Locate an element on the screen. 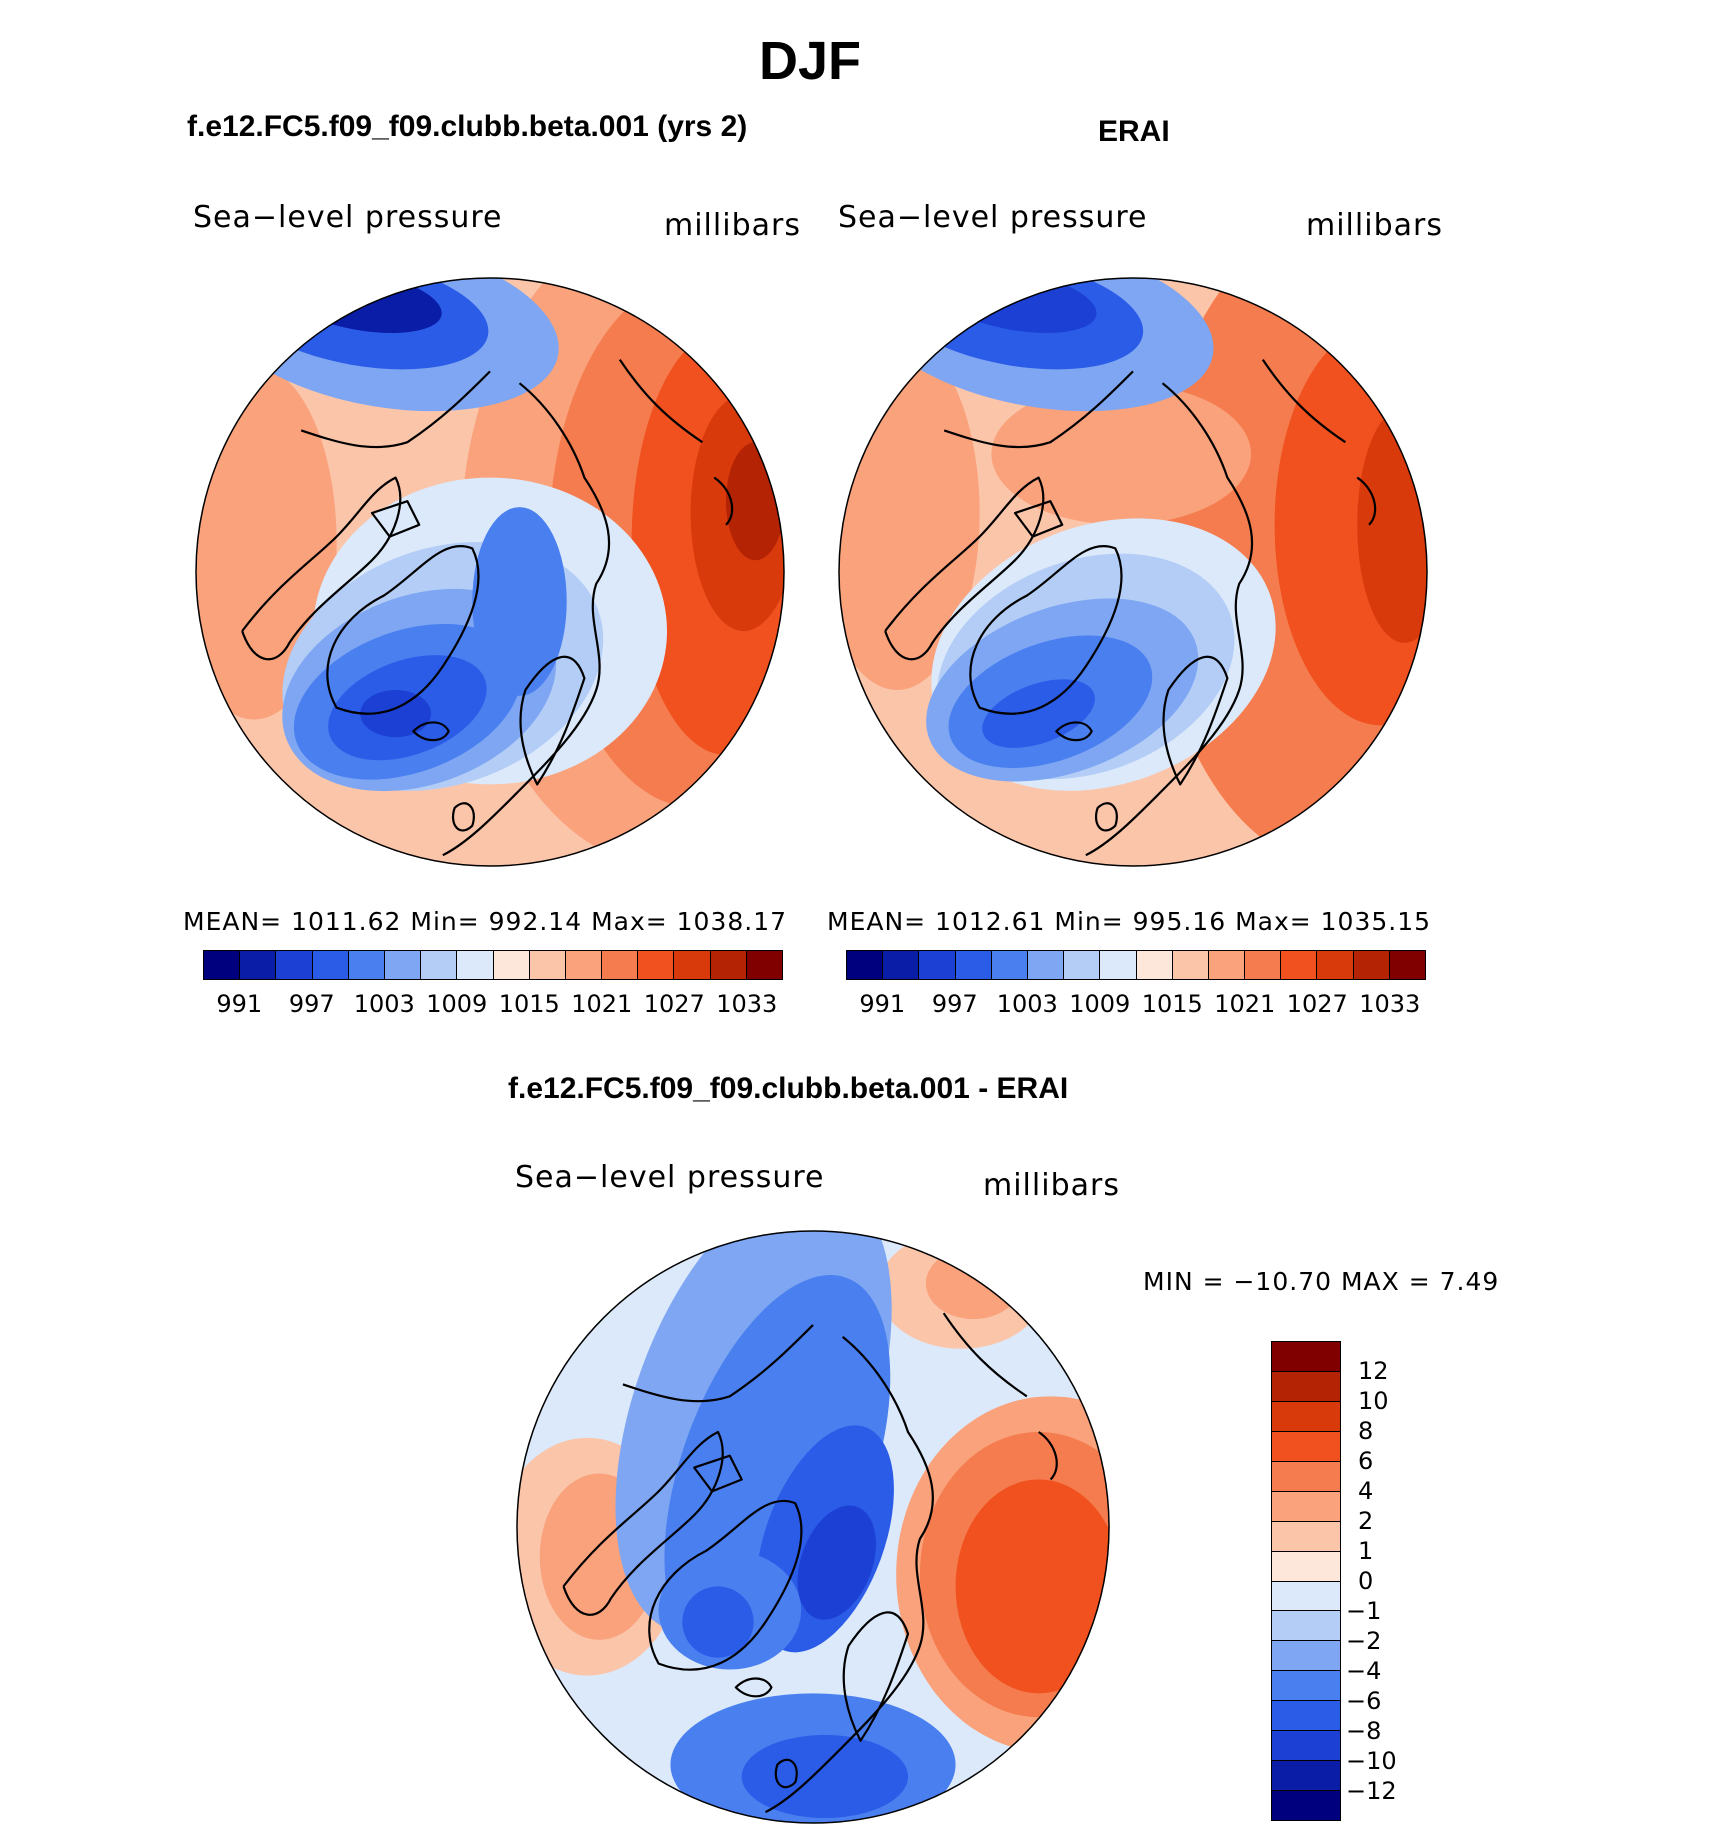 The width and height of the screenshot is (1710, 1839). panel-3-units-label: millibars is located at coordinates (1051, 1185).